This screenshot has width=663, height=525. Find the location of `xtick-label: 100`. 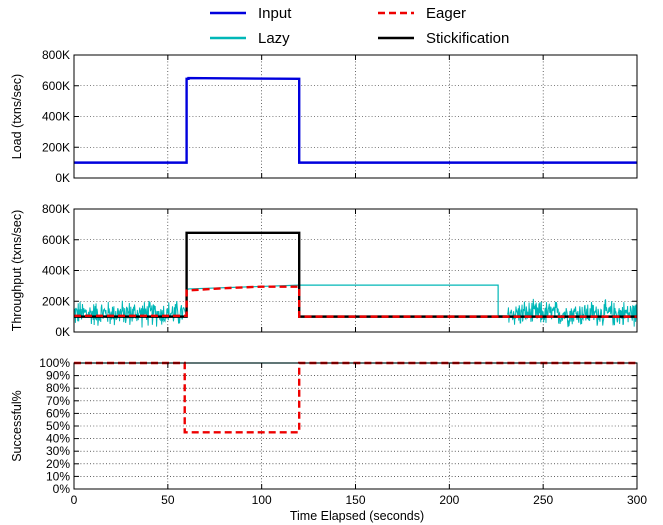

xtick-label: 100 is located at coordinates (262, 500).